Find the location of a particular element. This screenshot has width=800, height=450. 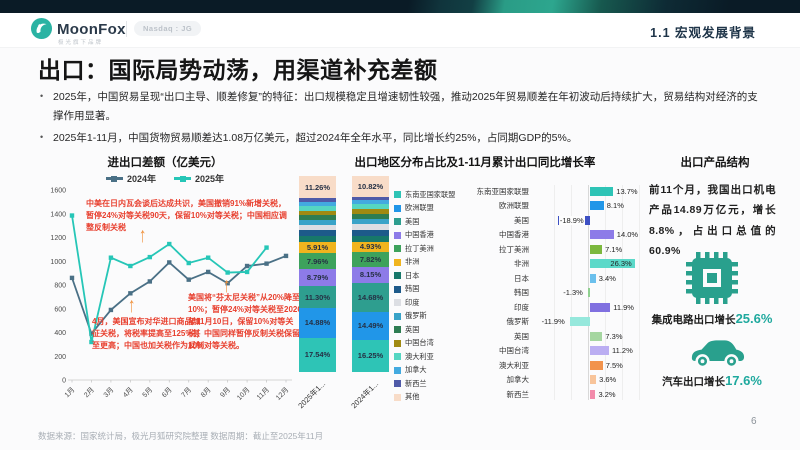

ic-export-growth-value: 25.6% is located at coordinates (754, 318).